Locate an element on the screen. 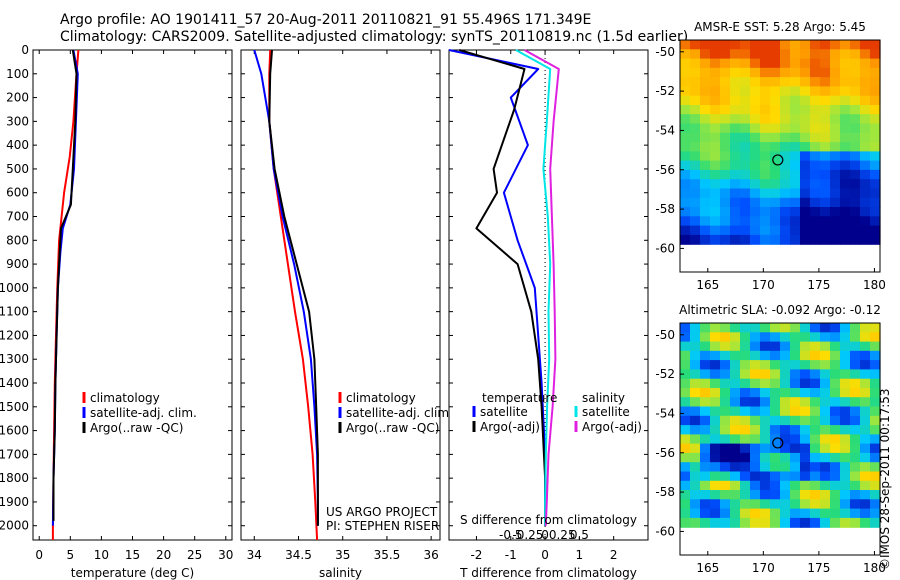  y-tick-label: 0 is located at coordinates (25, 50).